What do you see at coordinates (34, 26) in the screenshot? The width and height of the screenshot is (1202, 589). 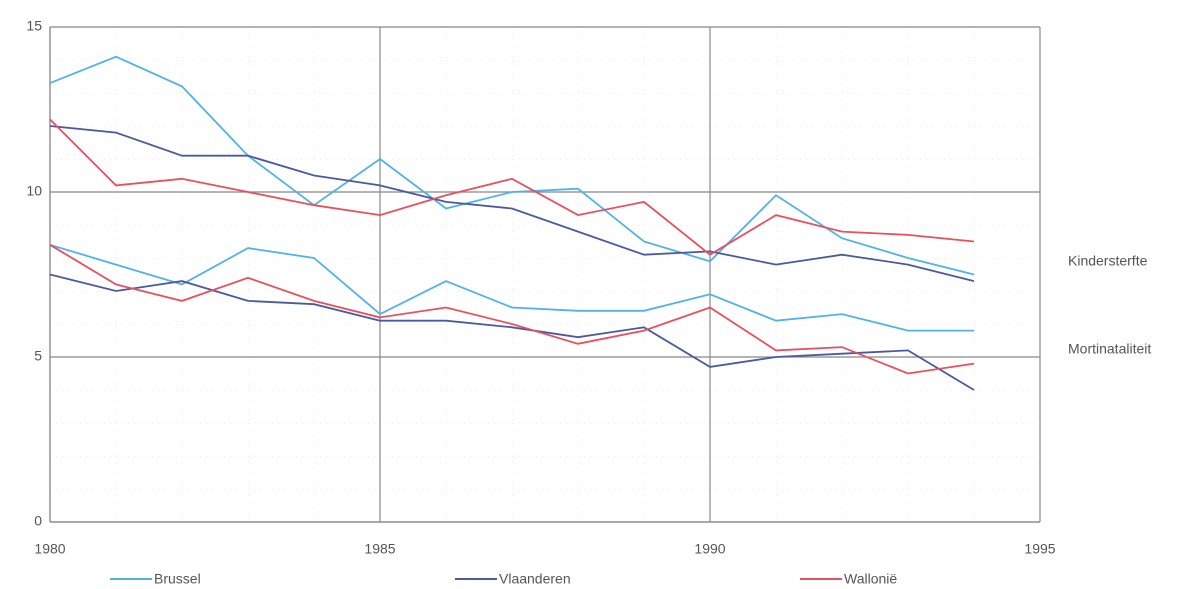 I see `y-tick-label: 15` at bounding box center [34, 26].